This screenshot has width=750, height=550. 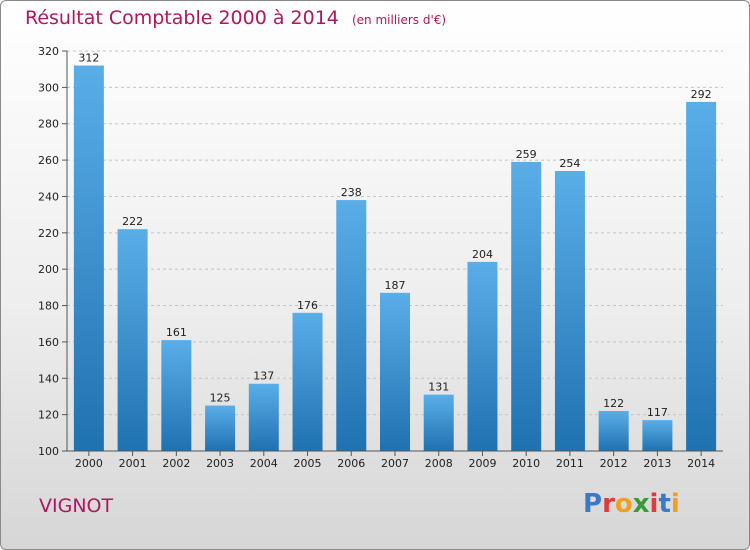 I want to click on y-tick-label: 220, so click(x=48, y=233).